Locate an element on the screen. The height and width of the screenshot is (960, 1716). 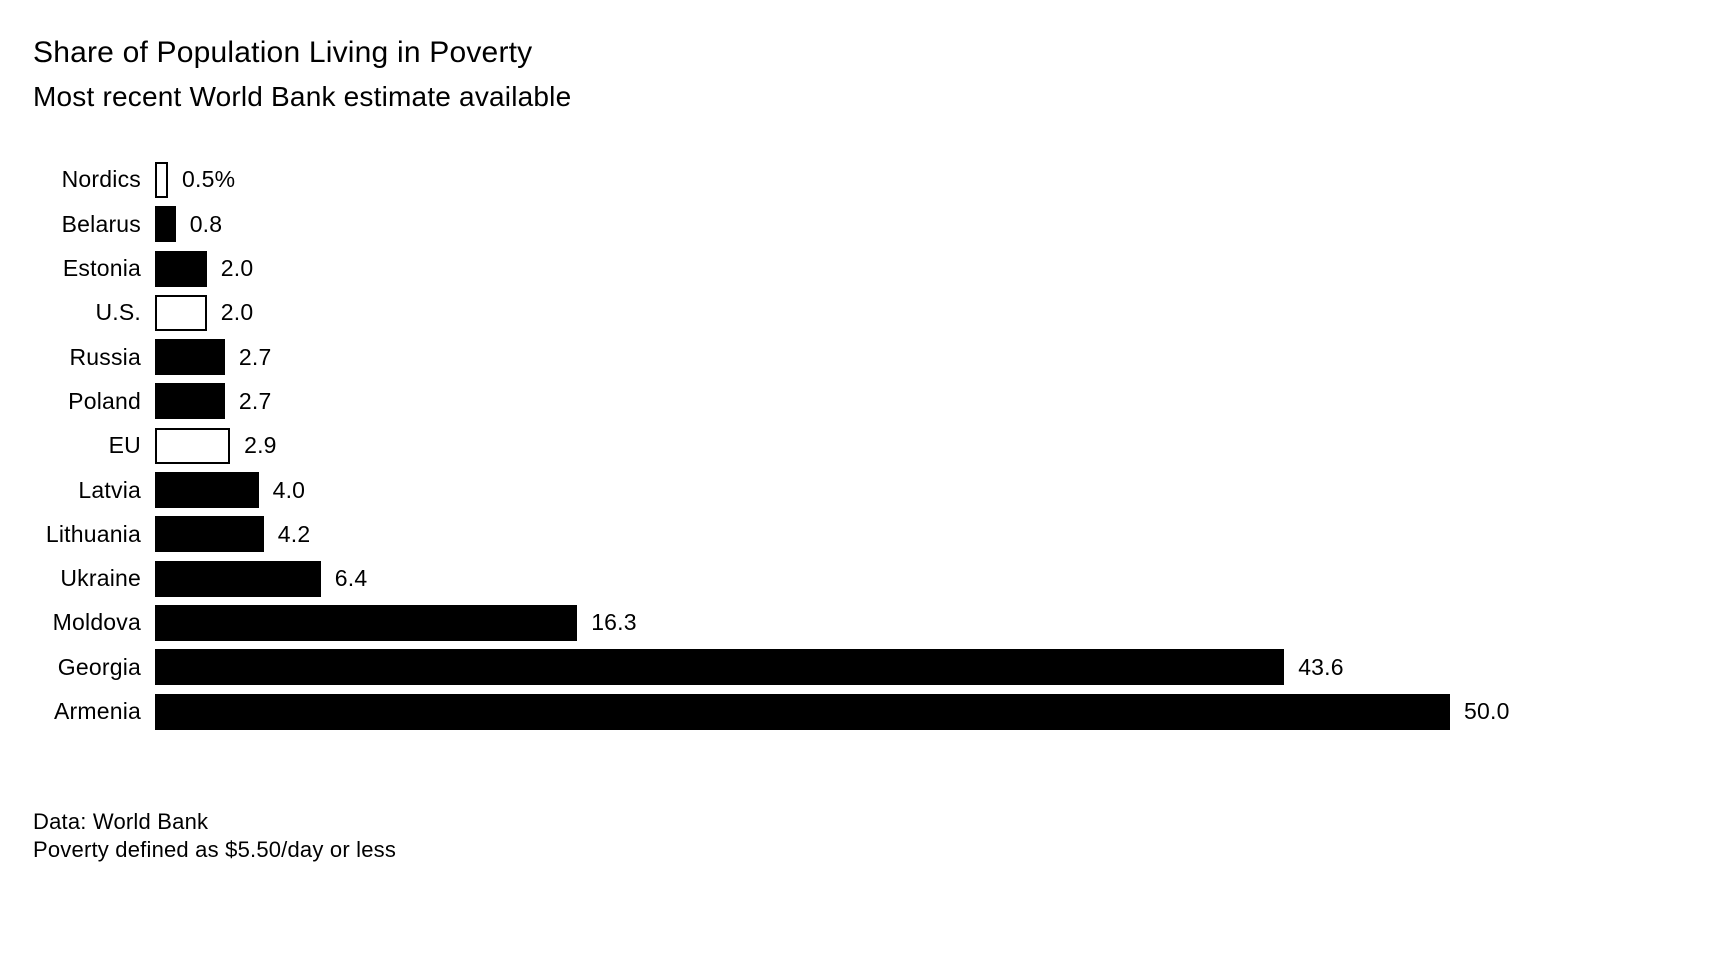
category-label: Belarus is located at coordinates (101, 223).